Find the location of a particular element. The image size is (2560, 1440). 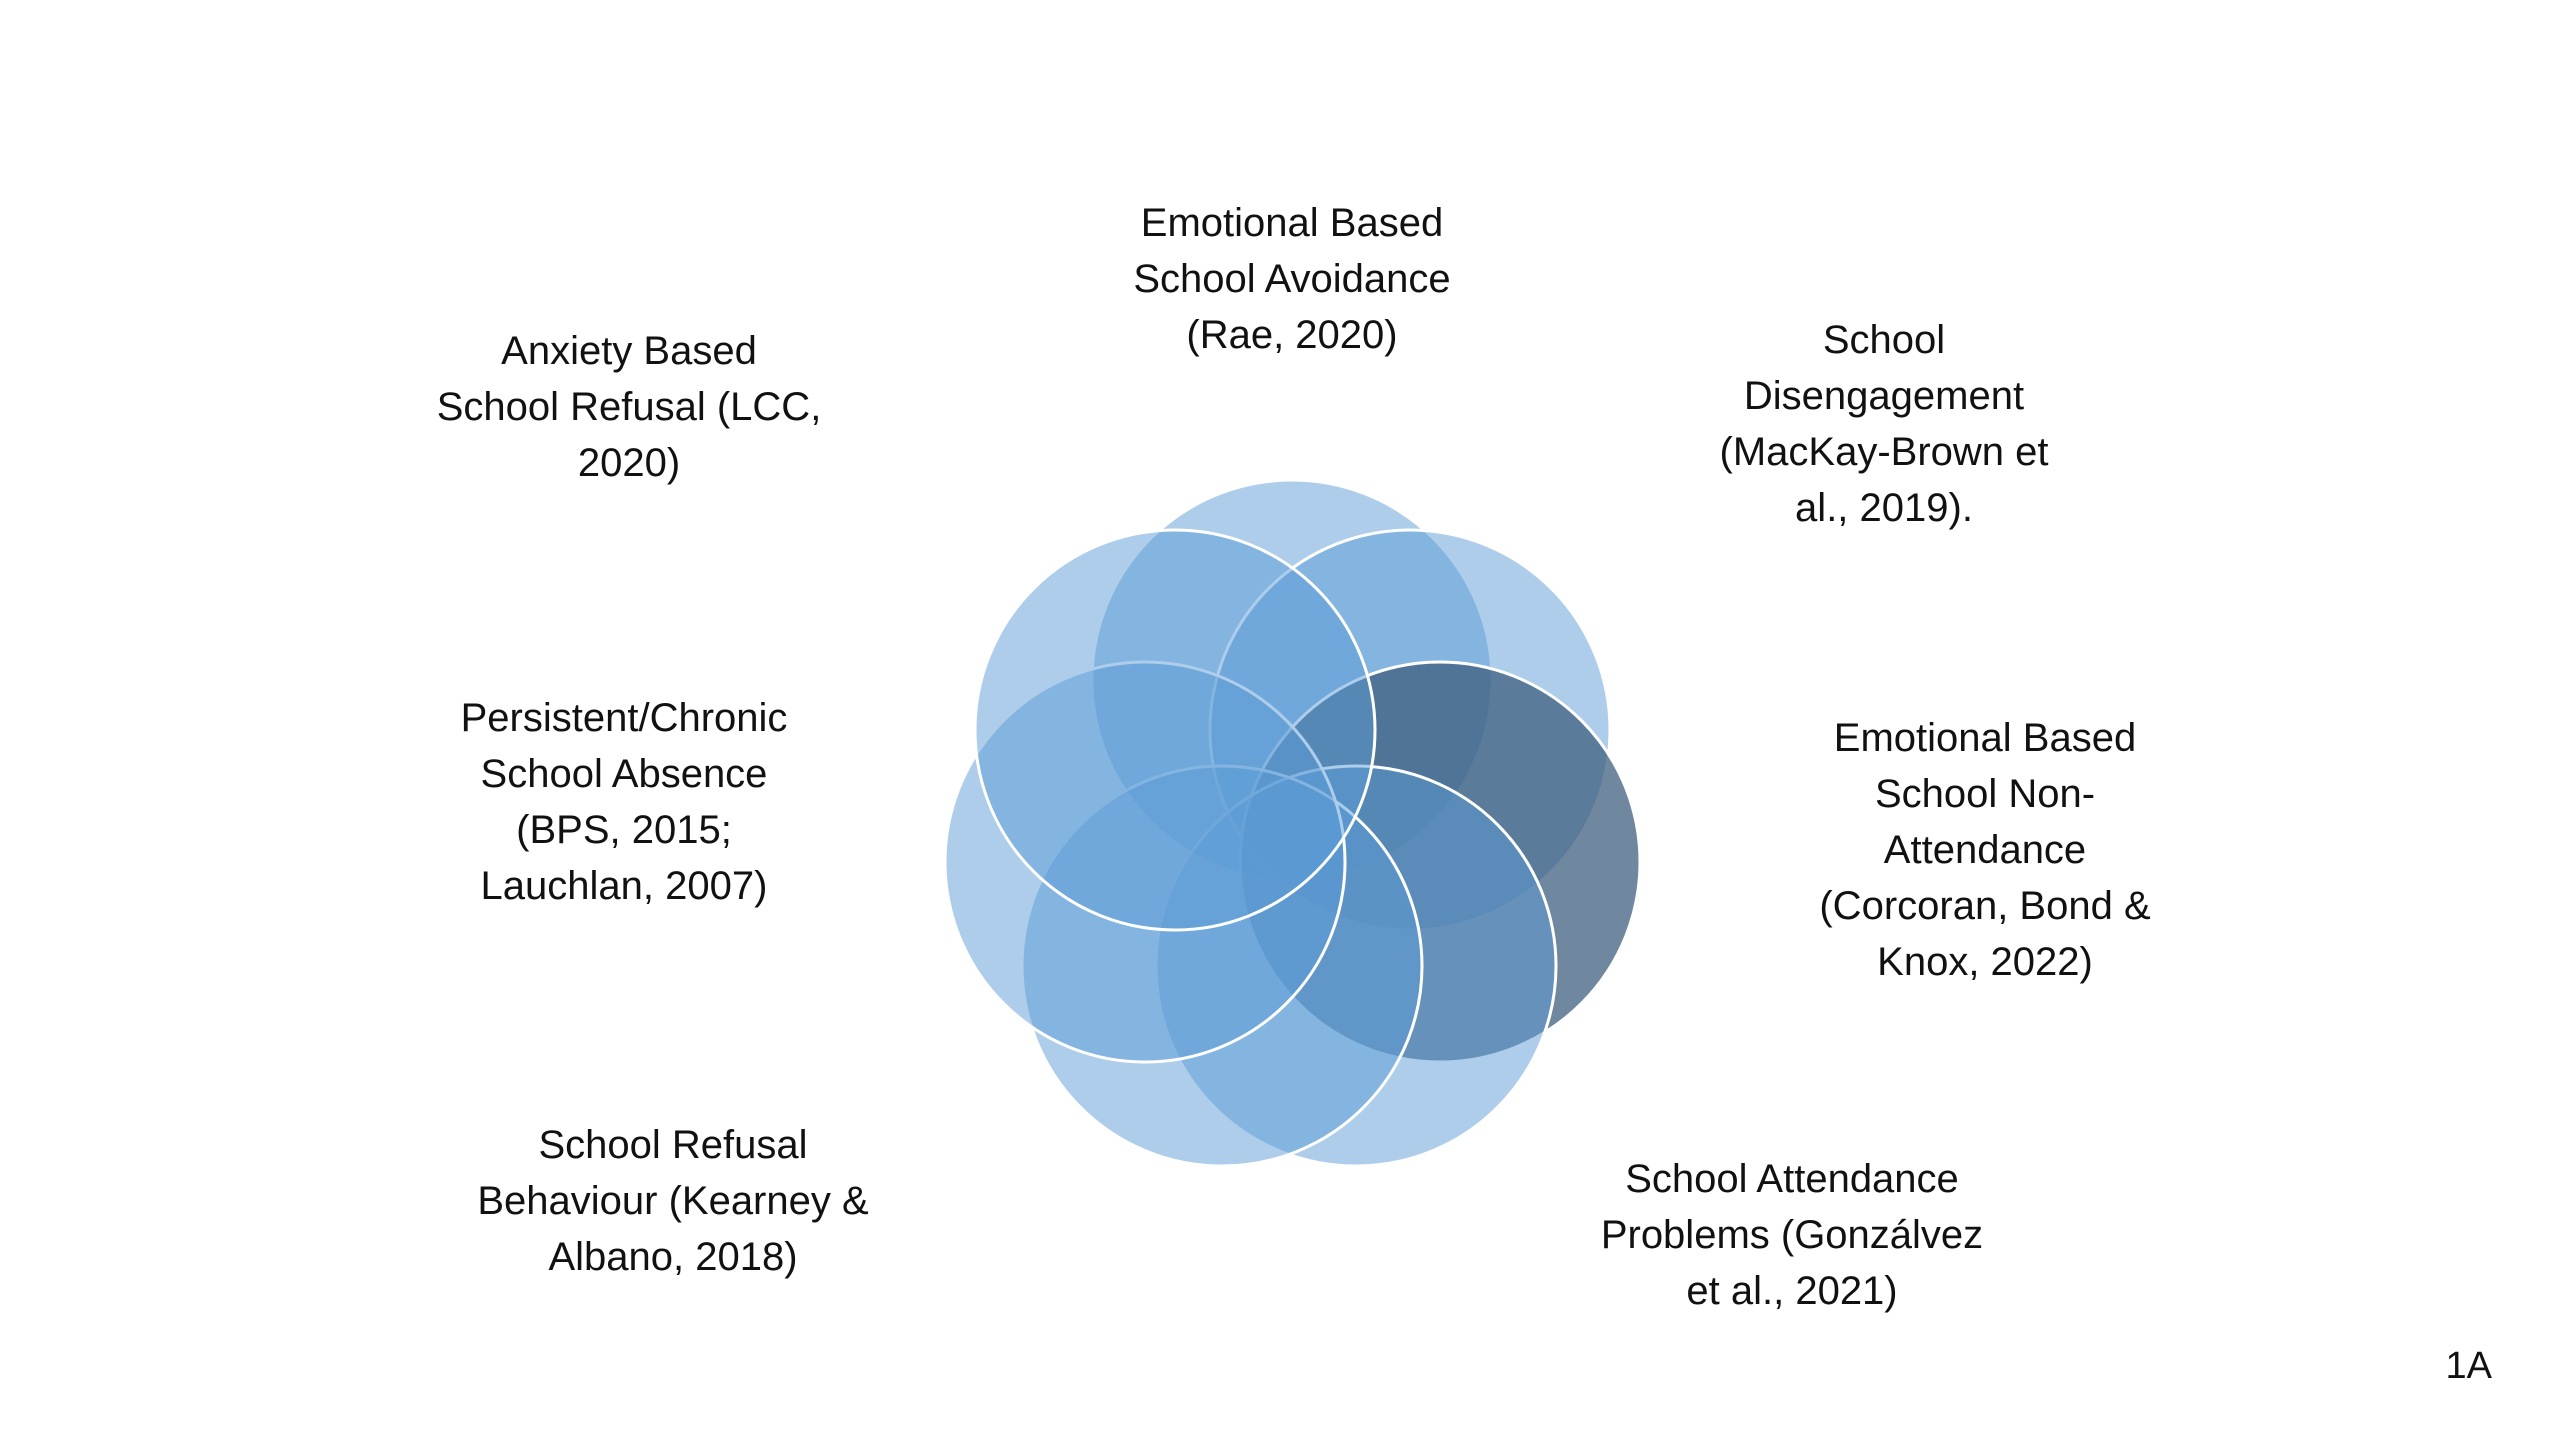

circle-label-line: School Refusal (LCC, is located at coordinates (629, 407).